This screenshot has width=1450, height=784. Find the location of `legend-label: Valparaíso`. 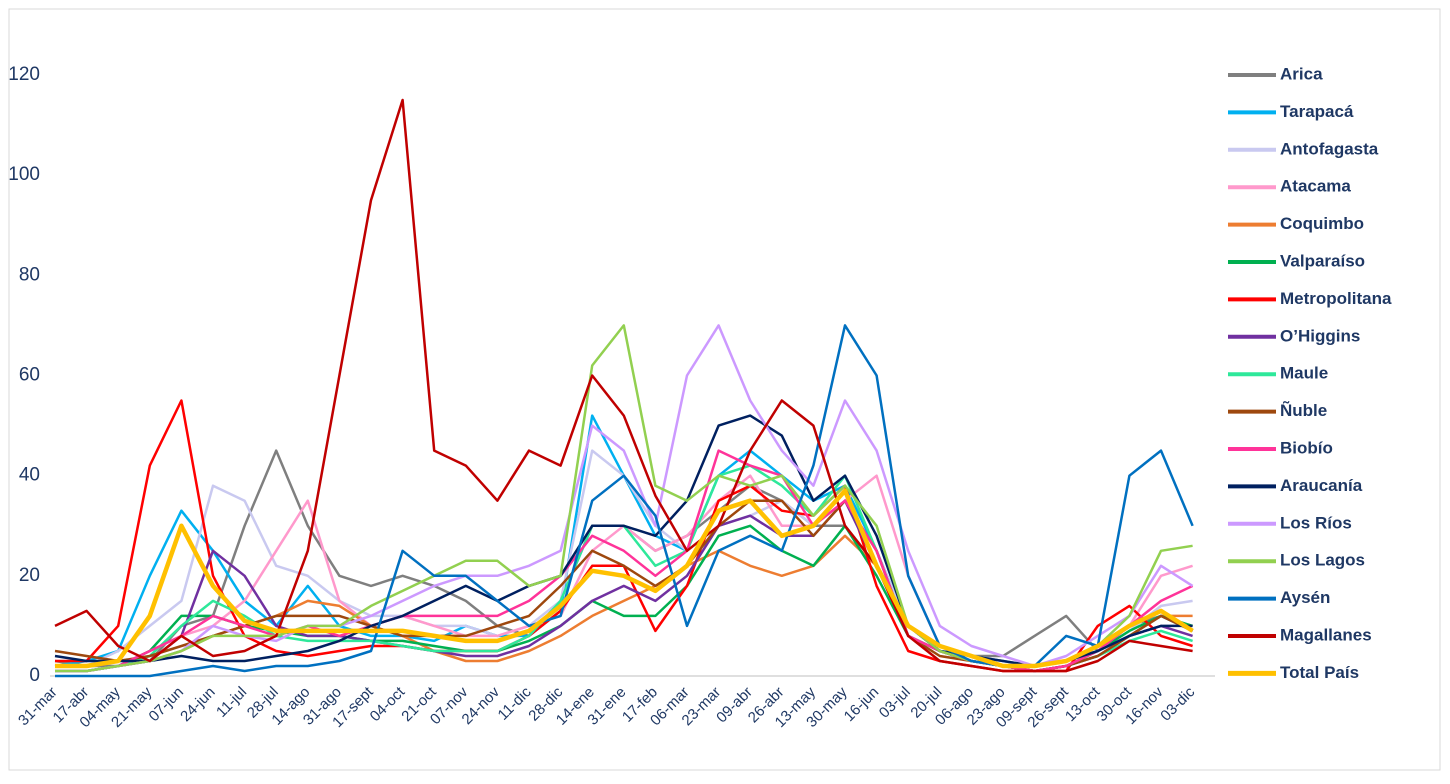

legend-label: Valparaíso is located at coordinates (1322, 260).